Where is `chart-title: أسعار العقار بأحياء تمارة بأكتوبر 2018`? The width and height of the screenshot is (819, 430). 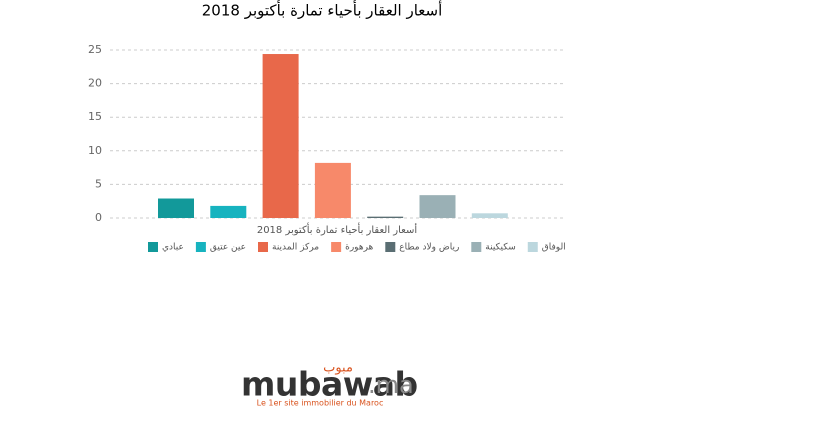
chart-title: أسعار العقار بأحياء تمارة بأكتوبر 2018 is located at coordinates (322, 10).